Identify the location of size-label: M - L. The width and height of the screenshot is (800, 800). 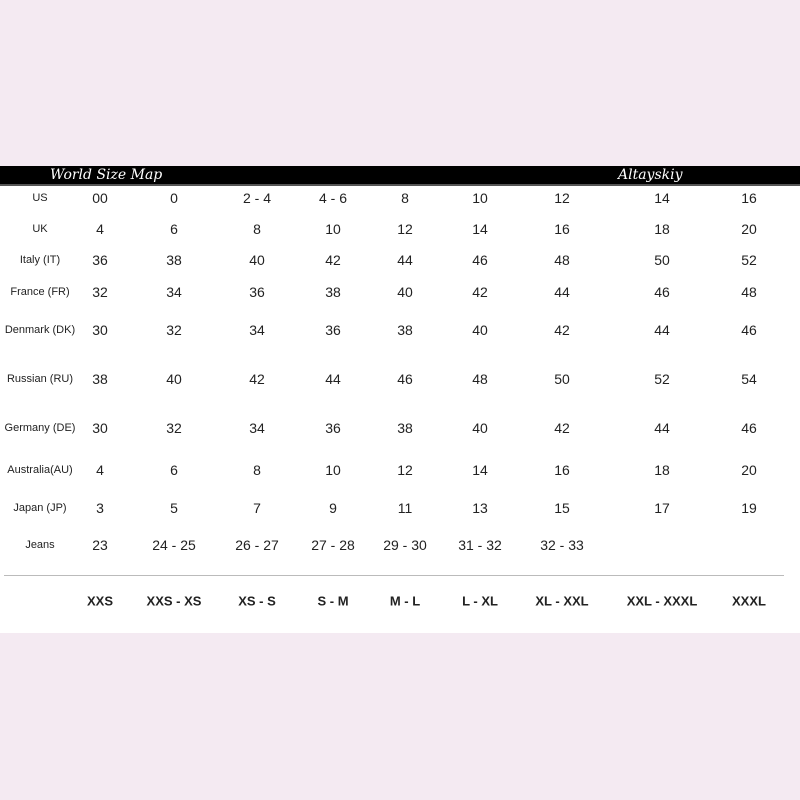
(405, 601).